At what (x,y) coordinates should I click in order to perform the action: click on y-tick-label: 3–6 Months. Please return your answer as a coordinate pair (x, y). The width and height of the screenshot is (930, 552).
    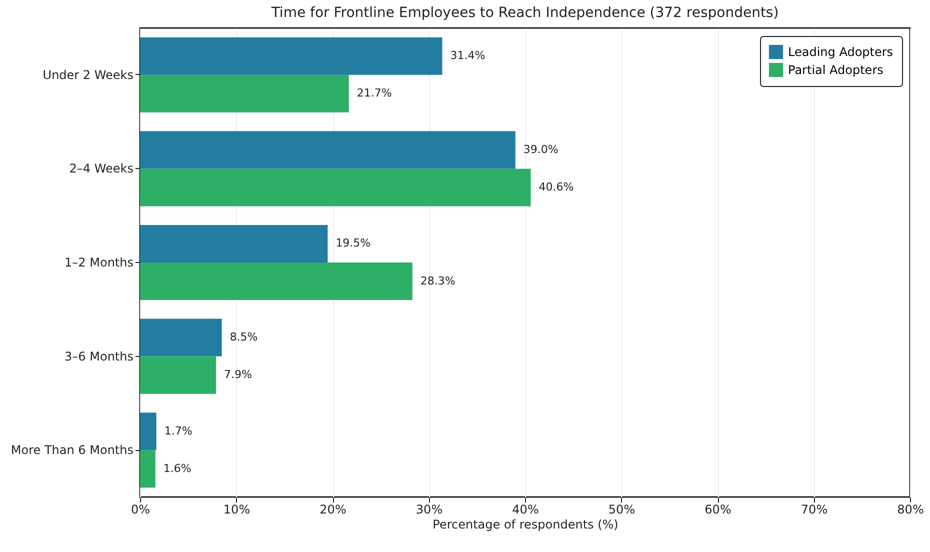
    Looking at the image, I should click on (99, 356).